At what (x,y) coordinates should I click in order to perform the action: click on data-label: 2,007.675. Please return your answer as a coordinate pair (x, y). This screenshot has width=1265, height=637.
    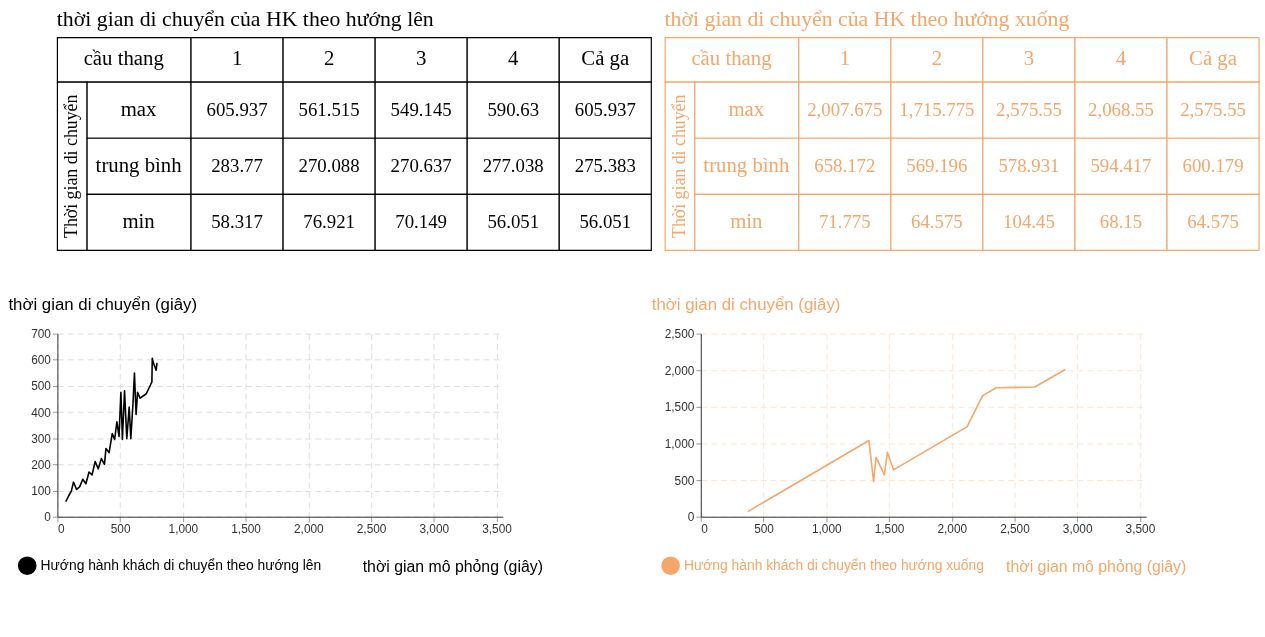
    Looking at the image, I should click on (845, 110).